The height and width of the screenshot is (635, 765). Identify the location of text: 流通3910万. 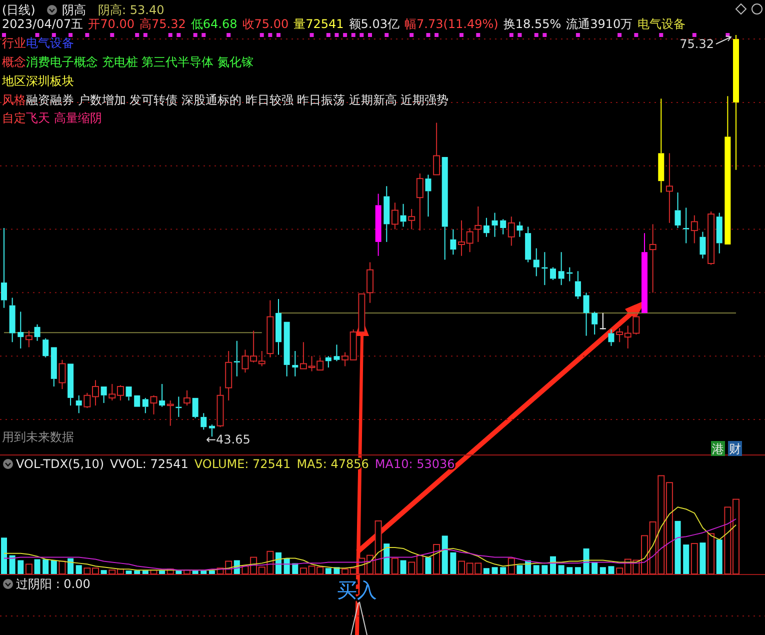
(599, 24).